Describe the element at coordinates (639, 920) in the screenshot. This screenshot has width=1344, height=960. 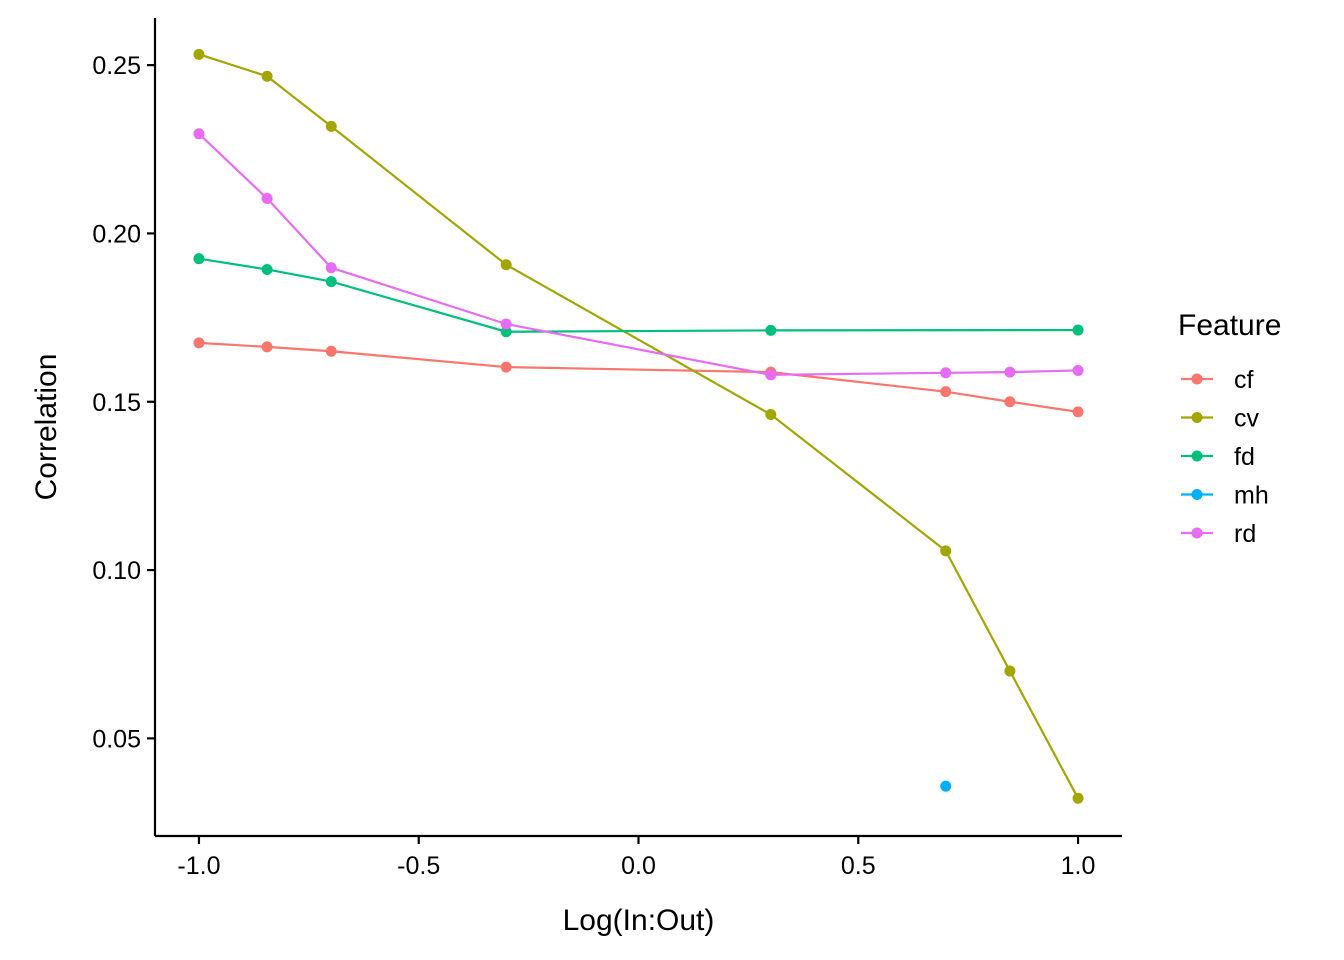
I see `x-axis-title: Log(In:Out)` at that location.